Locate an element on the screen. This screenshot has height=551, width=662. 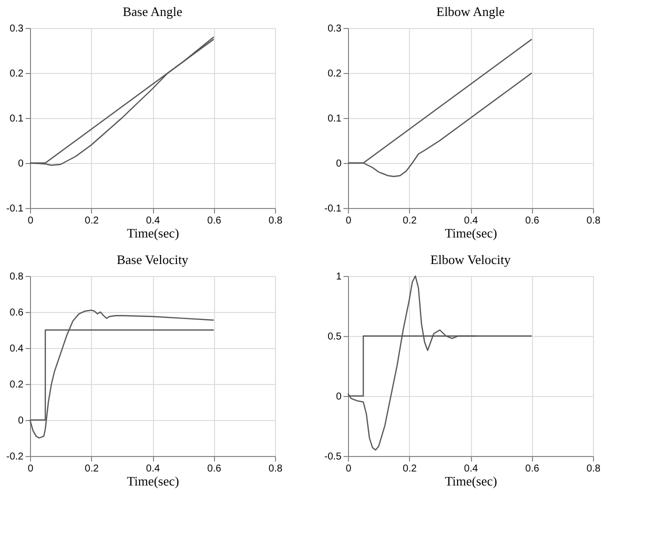
y-tick-label: 1 is located at coordinates (339, 277).